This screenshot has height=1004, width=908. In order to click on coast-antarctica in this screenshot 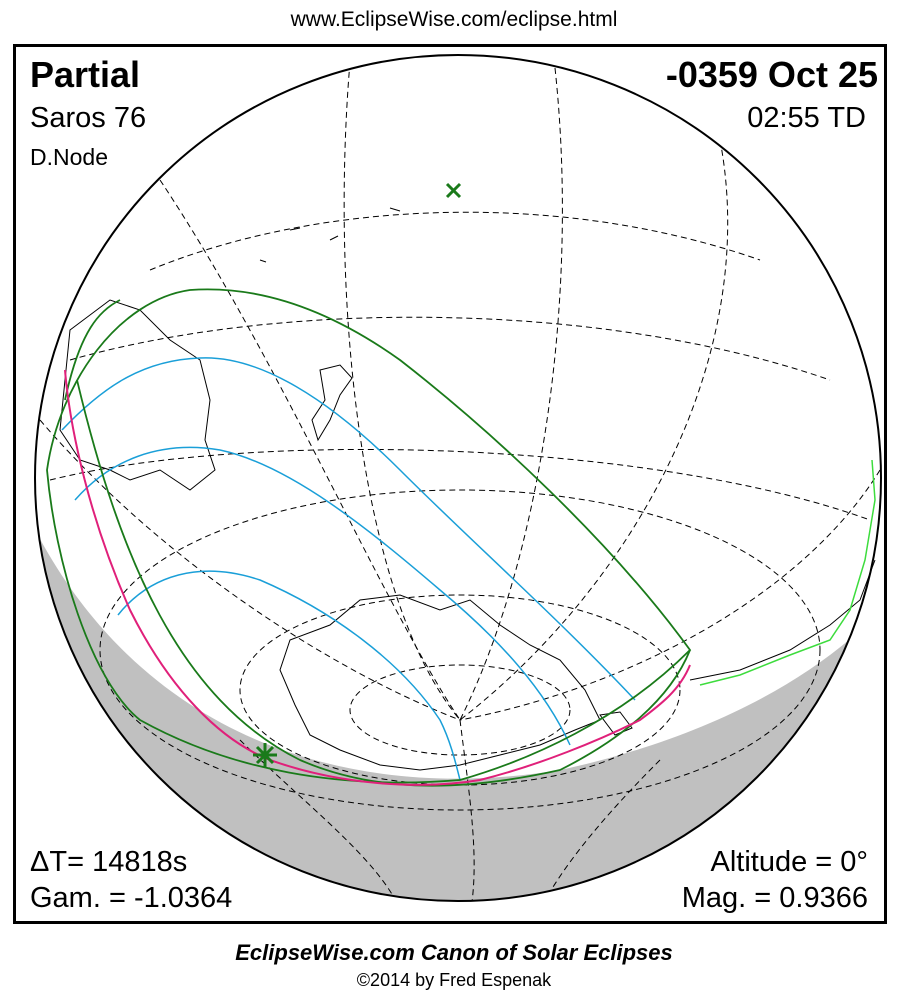, I will do `click(440, 682)`.